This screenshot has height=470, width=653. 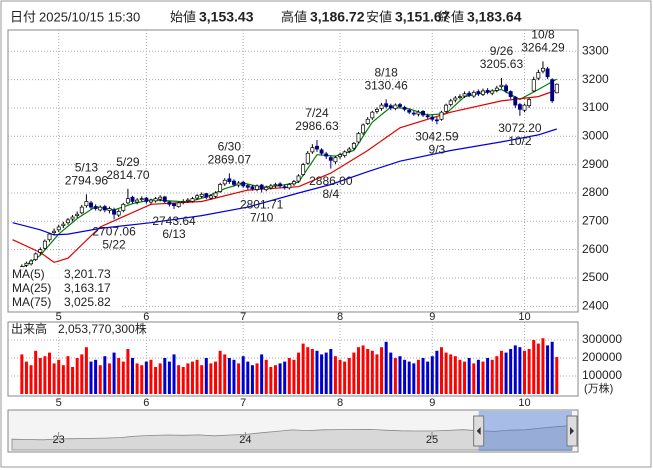 What do you see at coordinates (87, 288) in the screenshot?
I see `legend-value: 3,163.17` at bounding box center [87, 288].